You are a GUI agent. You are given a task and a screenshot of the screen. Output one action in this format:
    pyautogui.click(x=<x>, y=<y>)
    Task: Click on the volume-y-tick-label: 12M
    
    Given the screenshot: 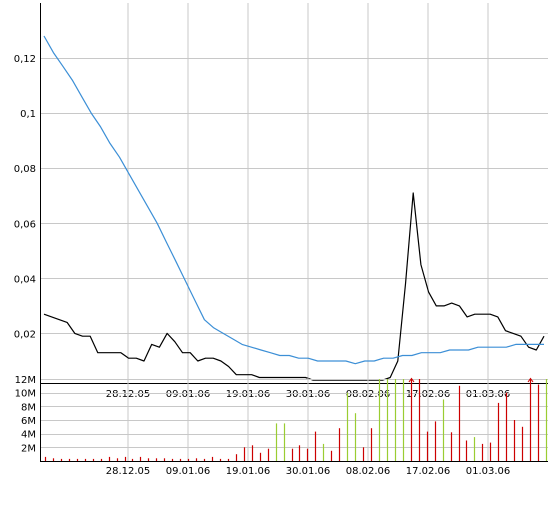 What is the action you would take?
    pyautogui.click(x=25, y=380)
    